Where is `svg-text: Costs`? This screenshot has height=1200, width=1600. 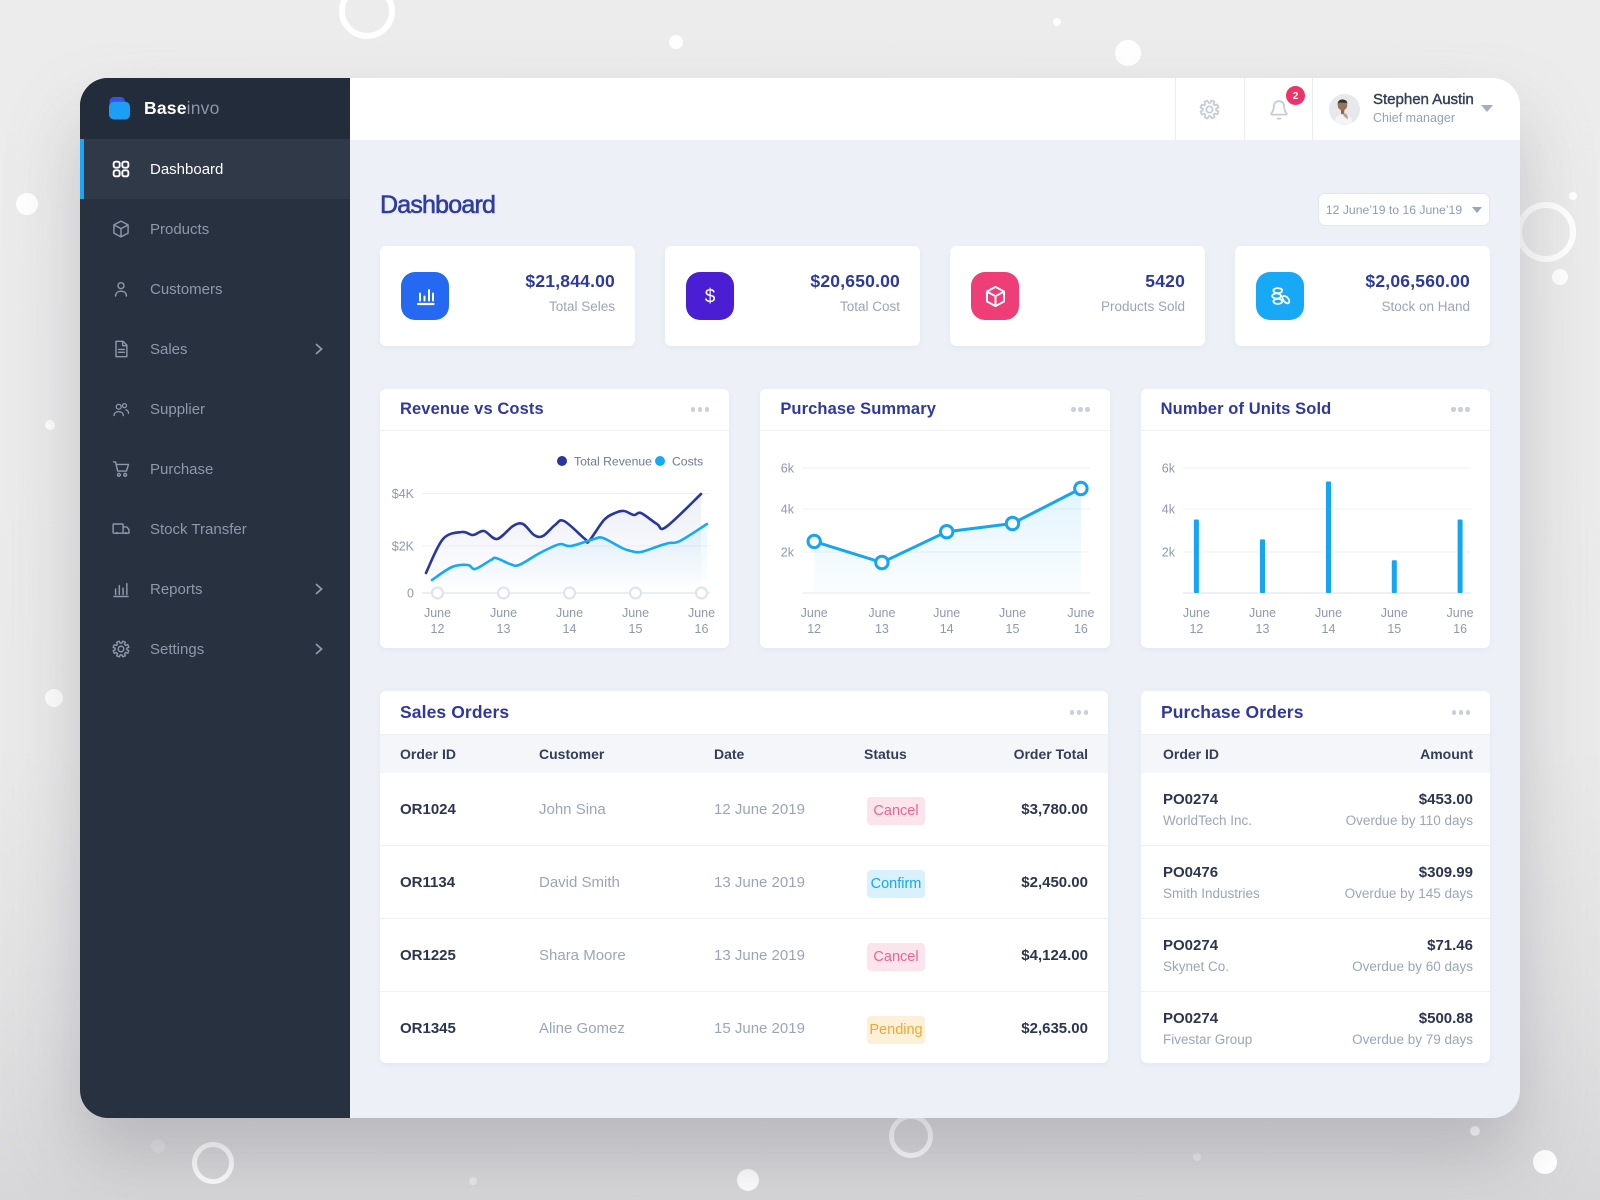
svg-text: Costs is located at coordinates (687, 462).